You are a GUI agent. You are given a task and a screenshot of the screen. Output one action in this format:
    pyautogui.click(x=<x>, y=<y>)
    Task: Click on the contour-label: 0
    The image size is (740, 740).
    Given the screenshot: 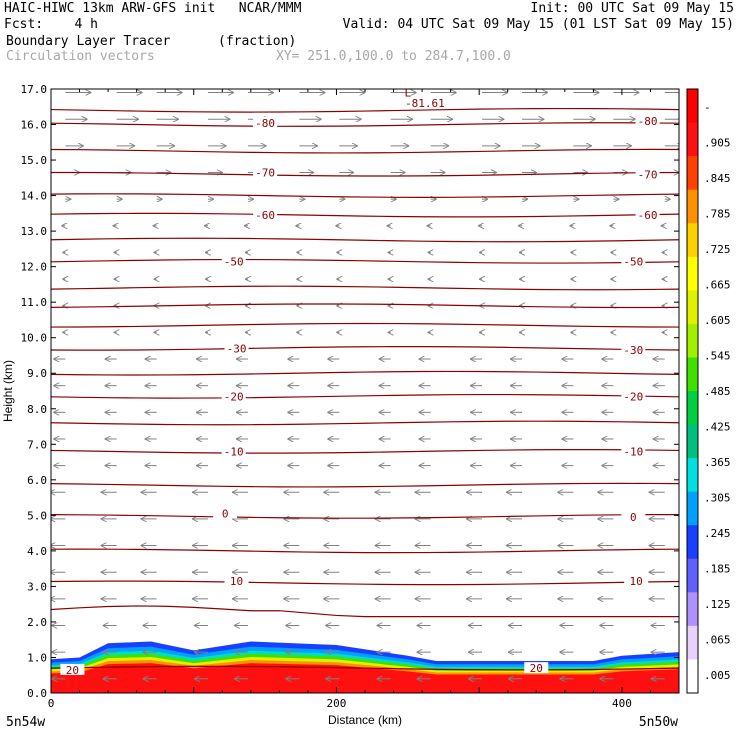 What is the action you would take?
    pyautogui.click(x=633, y=517)
    